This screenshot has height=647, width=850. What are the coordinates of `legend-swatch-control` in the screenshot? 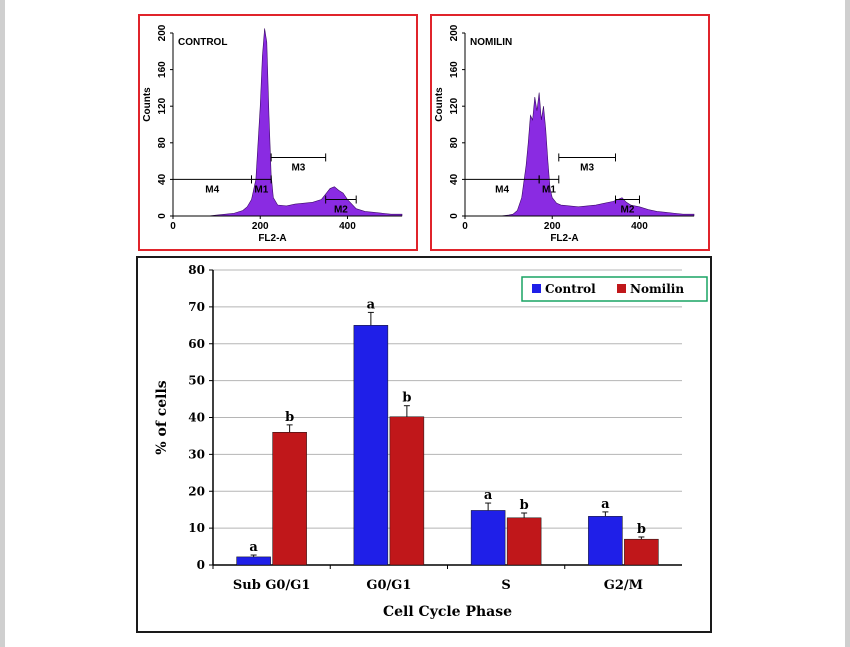 It's located at (536, 288).